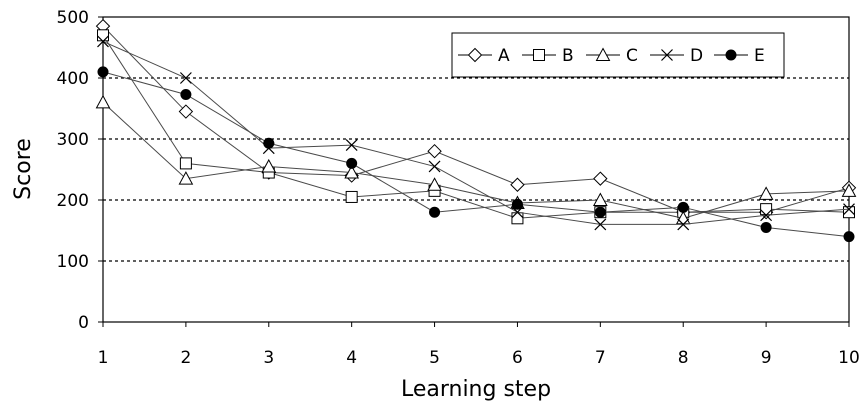 This screenshot has height=401, width=863. What do you see at coordinates (667, 55) in the screenshot?
I see `legend-marker-d` at bounding box center [667, 55].